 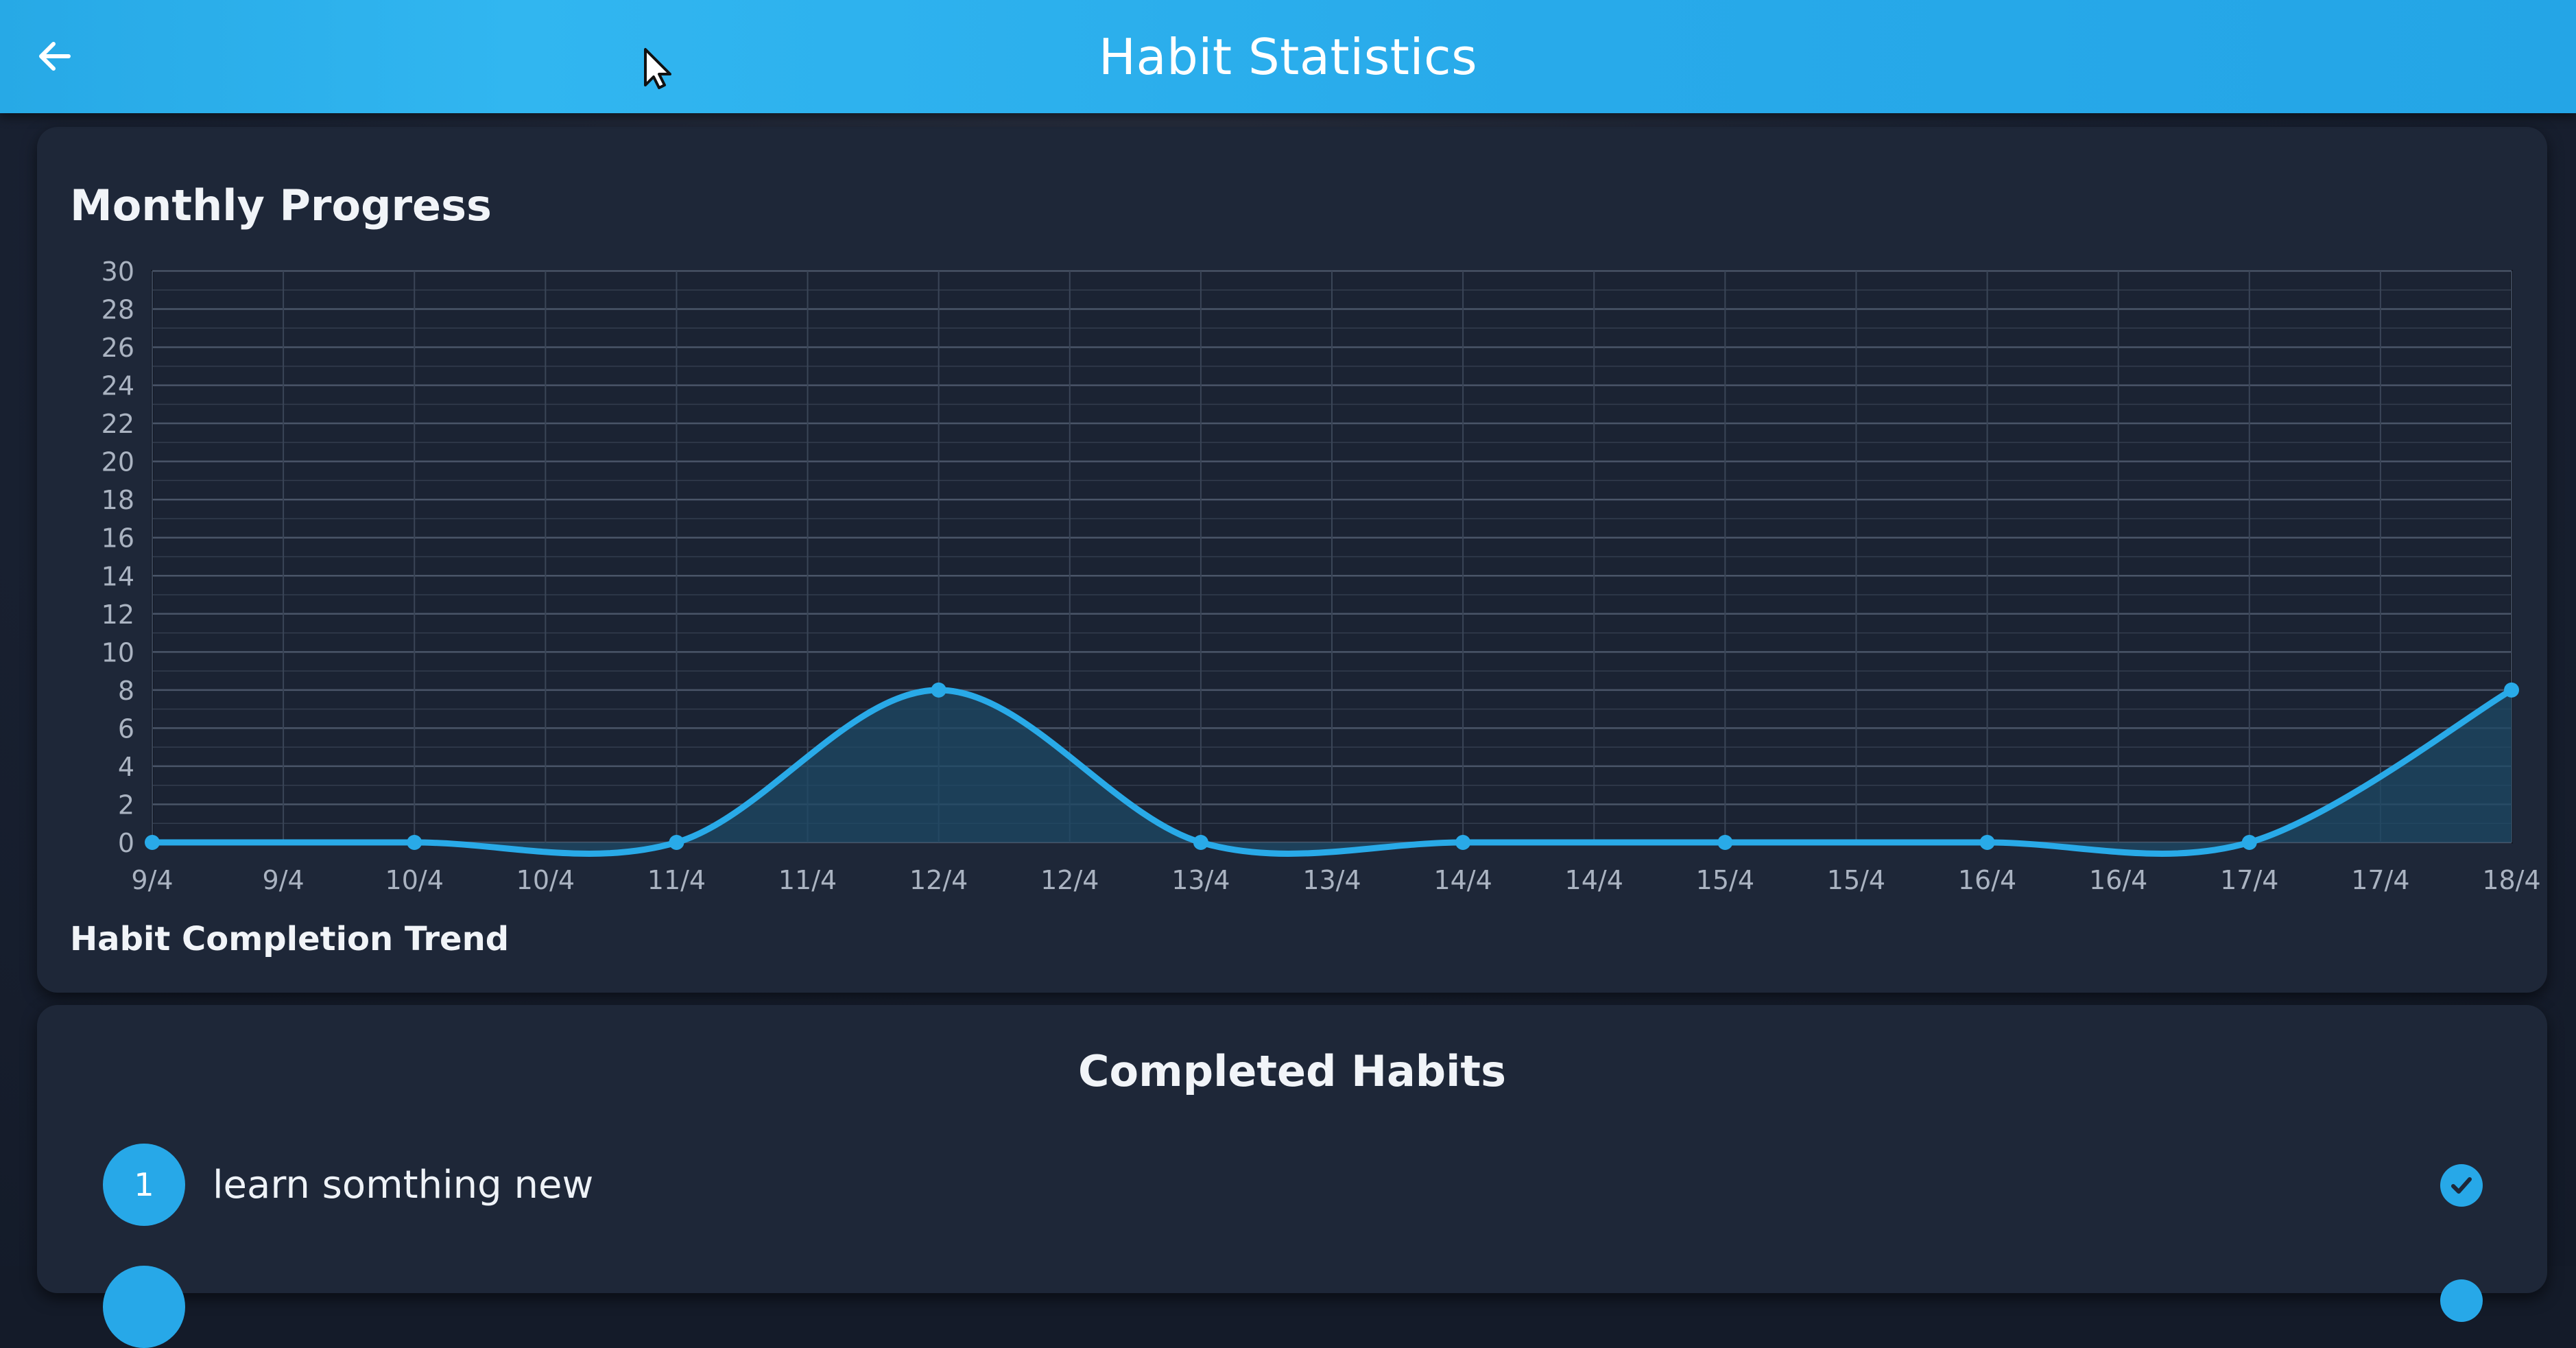 I want to click on y-tick-label: 24, so click(x=118, y=386).